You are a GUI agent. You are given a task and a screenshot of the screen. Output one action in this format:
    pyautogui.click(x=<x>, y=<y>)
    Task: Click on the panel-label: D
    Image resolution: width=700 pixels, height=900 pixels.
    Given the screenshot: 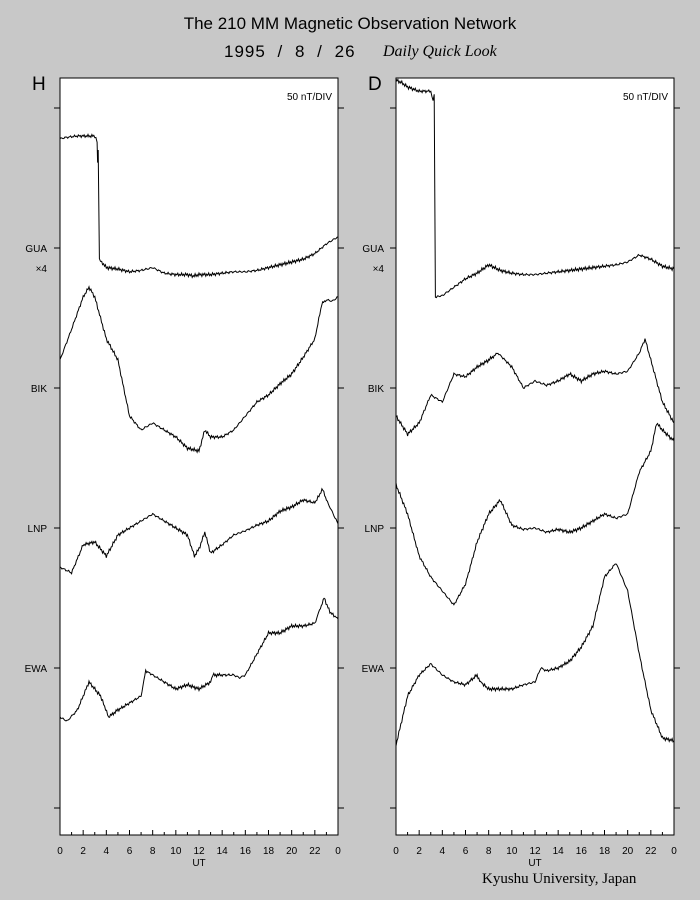 What is the action you would take?
    pyautogui.click(x=375, y=84)
    